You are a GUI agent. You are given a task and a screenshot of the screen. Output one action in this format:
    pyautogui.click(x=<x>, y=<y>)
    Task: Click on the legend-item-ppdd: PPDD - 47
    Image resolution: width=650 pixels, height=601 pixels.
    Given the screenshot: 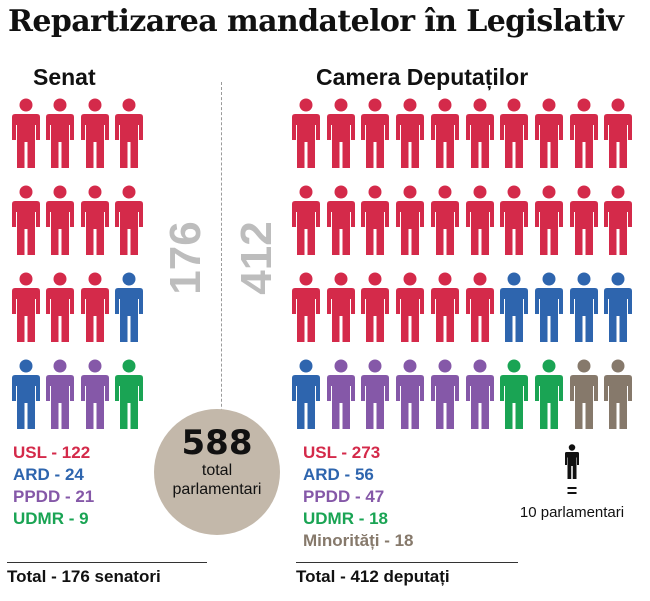 What is the action you would take?
    pyautogui.click(x=344, y=496)
    